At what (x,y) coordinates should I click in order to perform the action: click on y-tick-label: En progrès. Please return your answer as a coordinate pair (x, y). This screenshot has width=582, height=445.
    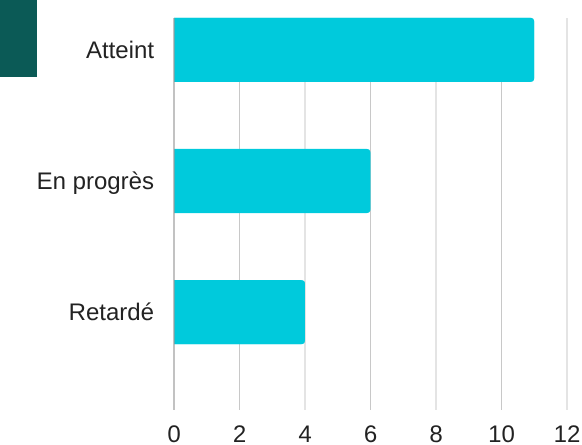
    Looking at the image, I should click on (95, 181).